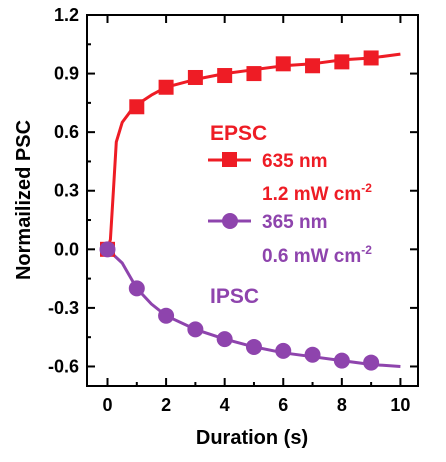 Image resolution: width=446 pixels, height=462 pixels. What do you see at coordinates (66, 15) in the screenshot?
I see `y-tick-label: 1.2` at bounding box center [66, 15].